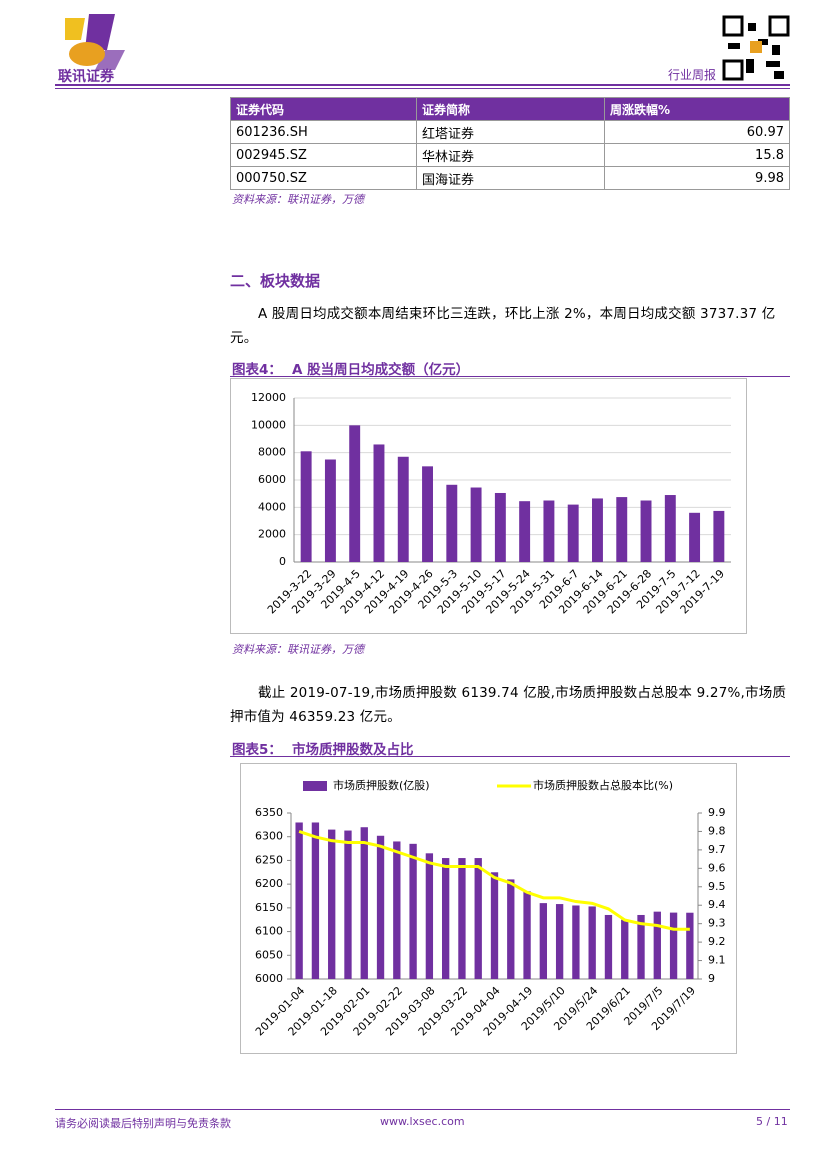 The width and height of the screenshot is (827, 1170). What do you see at coordinates (269, 907) in the screenshot?
I see `y-tick-label: 6150` at bounding box center [269, 907].